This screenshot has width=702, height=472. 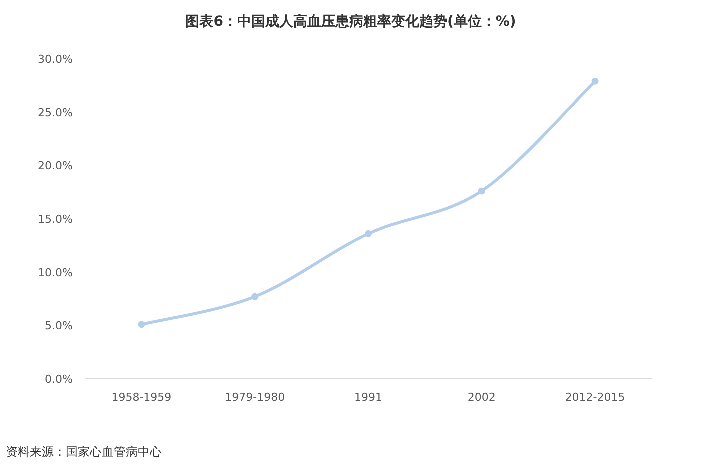 I want to click on y-tick-label: 10.0%, so click(x=55, y=273).